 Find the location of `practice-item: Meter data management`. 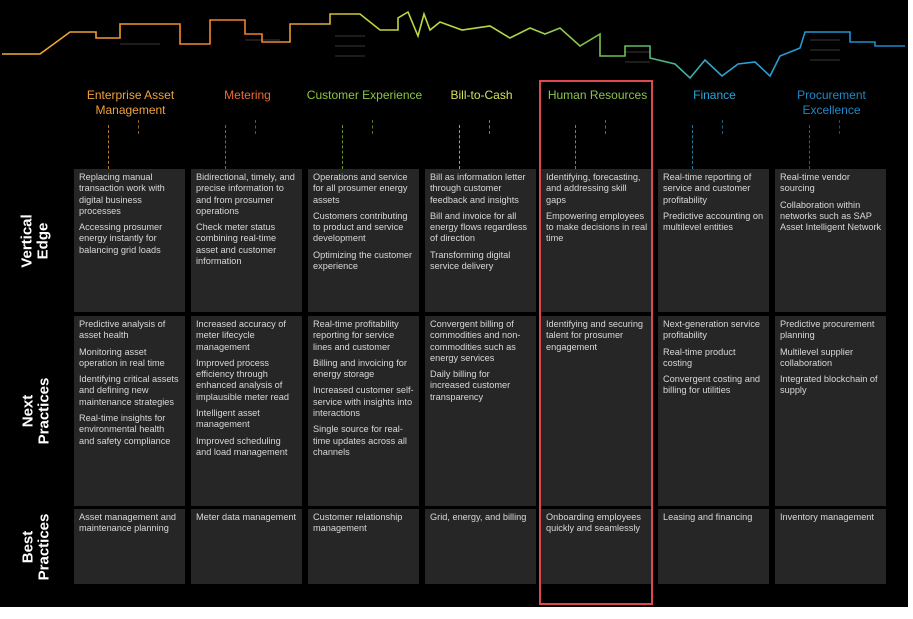

practice-item: Meter data management is located at coordinates (246, 517).